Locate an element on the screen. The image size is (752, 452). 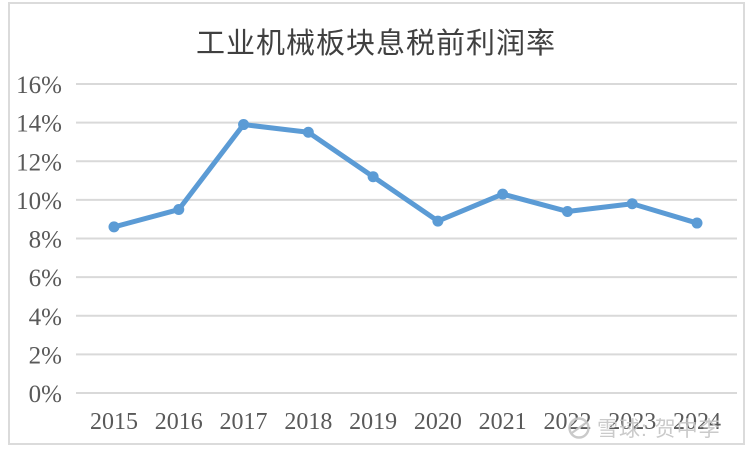
x-tick-label: 2020 is located at coordinates (438, 422).